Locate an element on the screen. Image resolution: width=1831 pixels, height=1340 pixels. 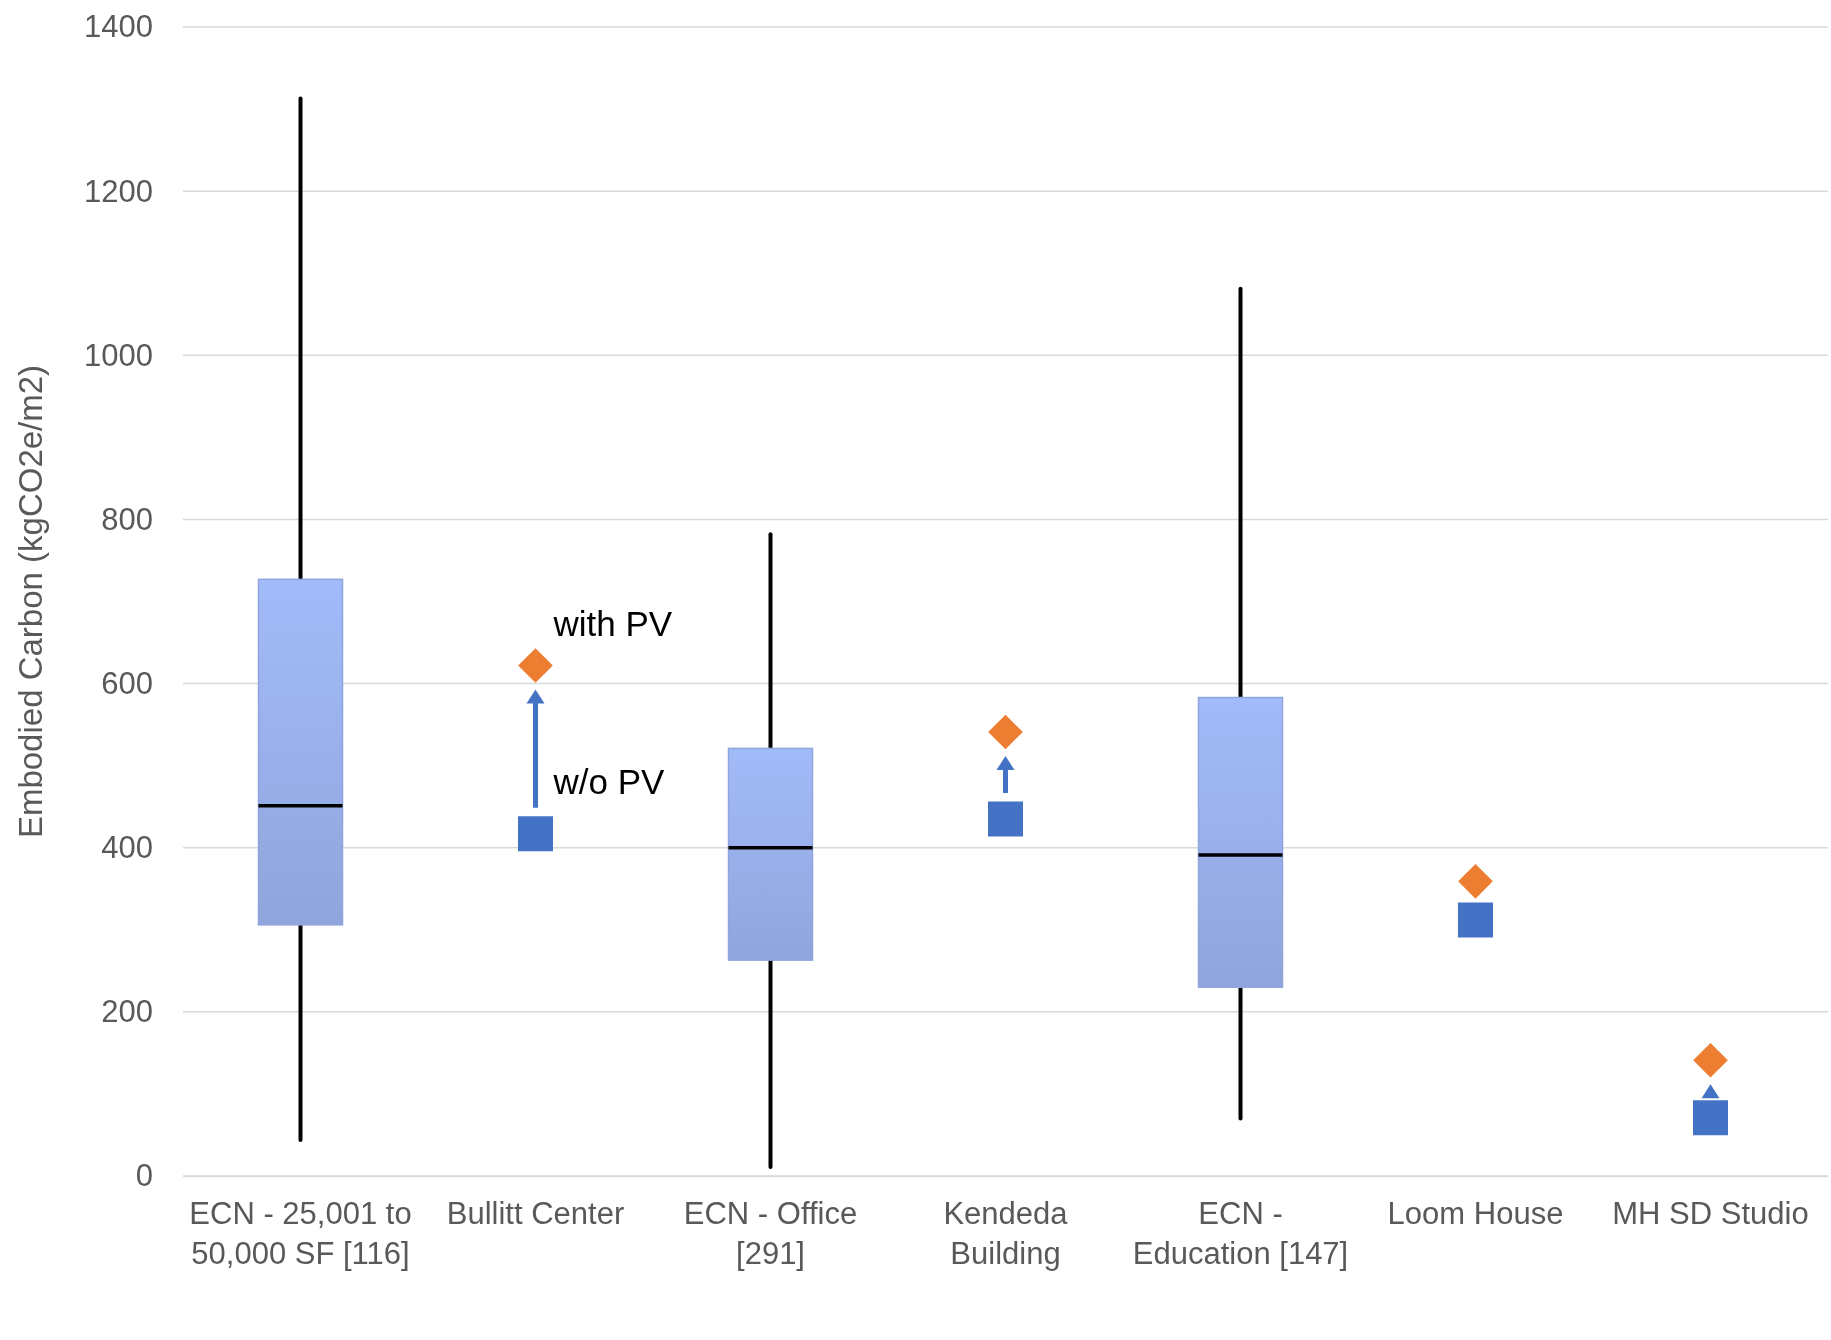
y-tick-label: 0 is located at coordinates (144, 1176).